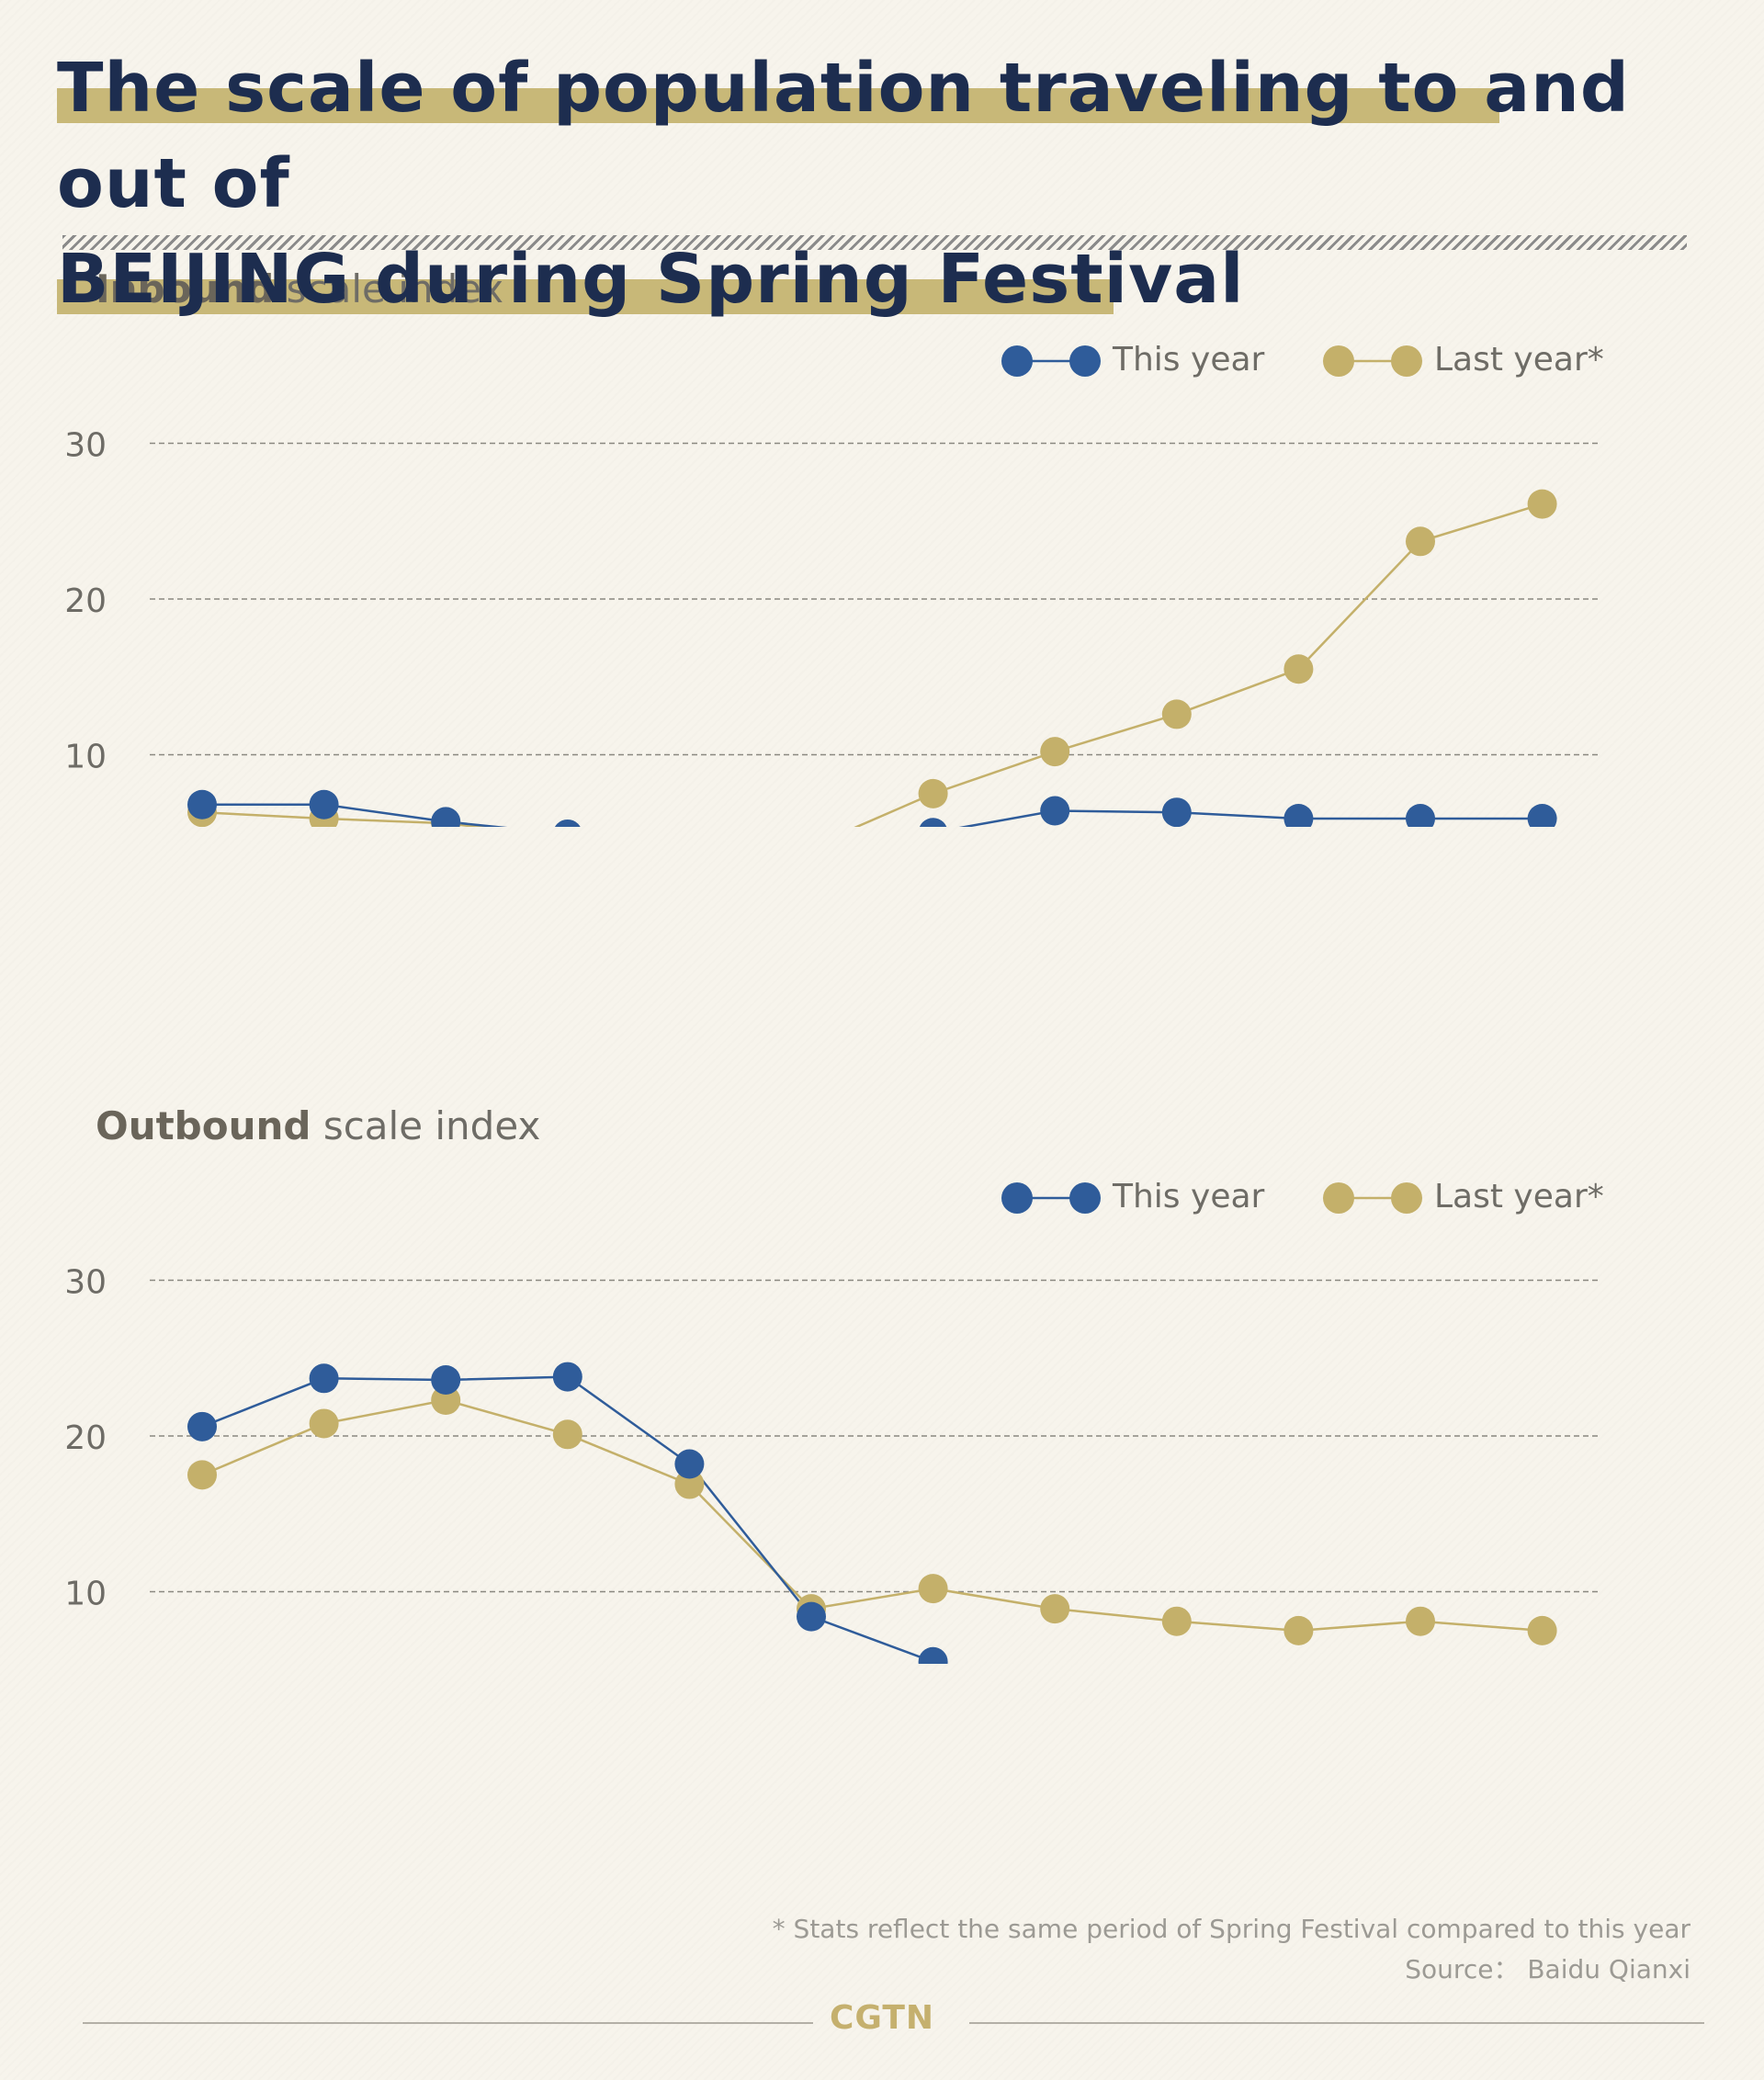  Describe the element at coordinates (1547, 1969) in the screenshot. I see `source-text: Source： Baidu Qianxi` at that location.